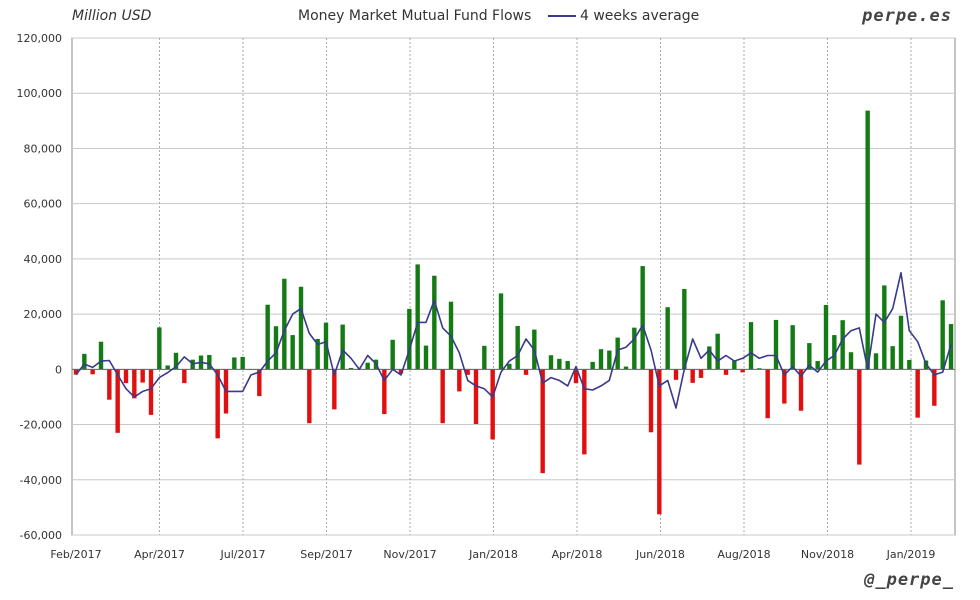 The height and width of the screenshot is (600, 980). Describe the element at coordinates (577, 554) in the screenshot. I see `x-tick-label: Apr/2018` at that location.